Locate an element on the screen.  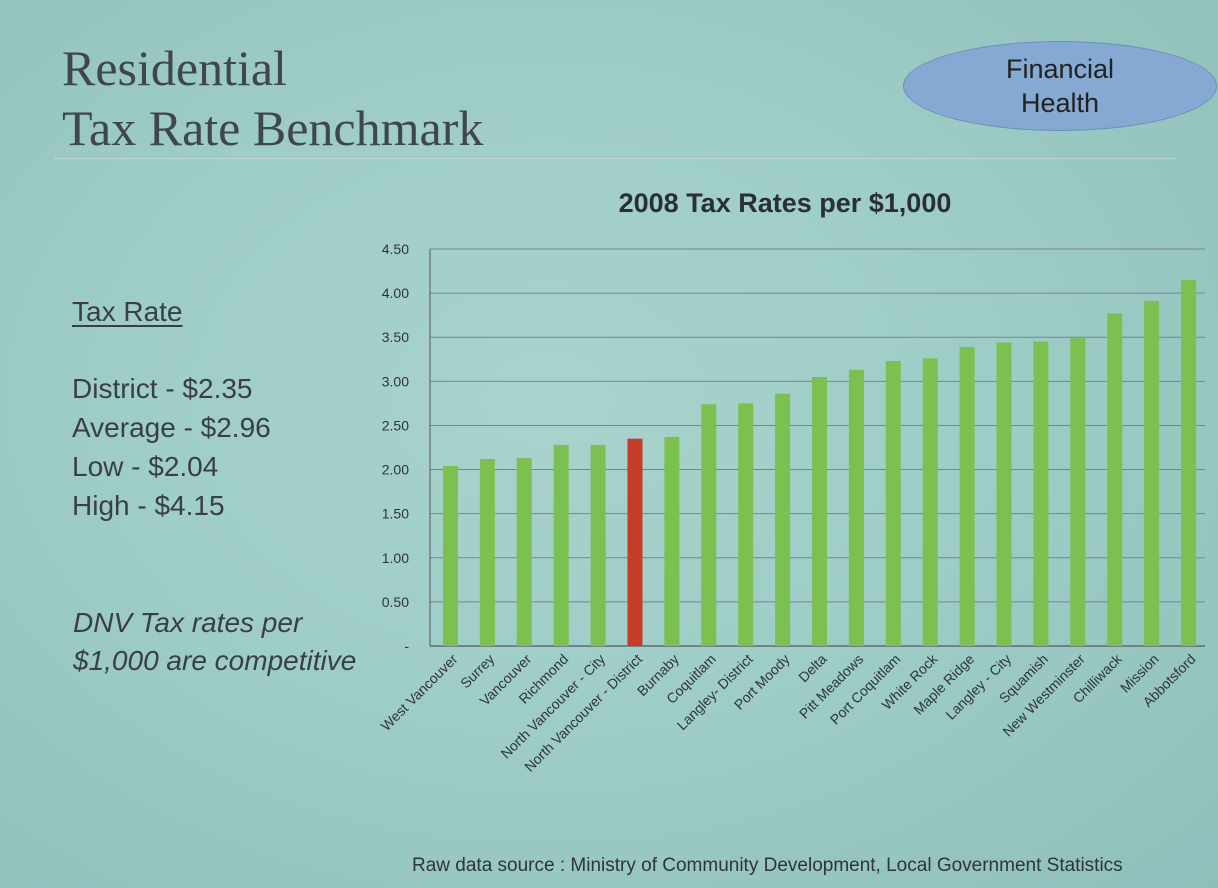
financial-health-badge: Financial Health is located at coordinates (1060, 86).